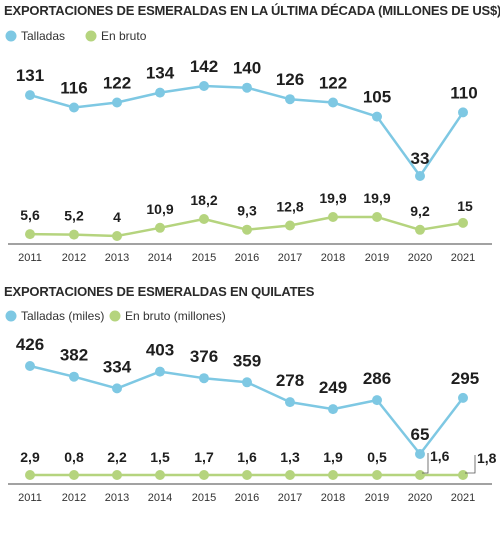 The image size is (500, 540). I want to click on chart-1-series-1-data-label: 5,6, so click(30, 215).